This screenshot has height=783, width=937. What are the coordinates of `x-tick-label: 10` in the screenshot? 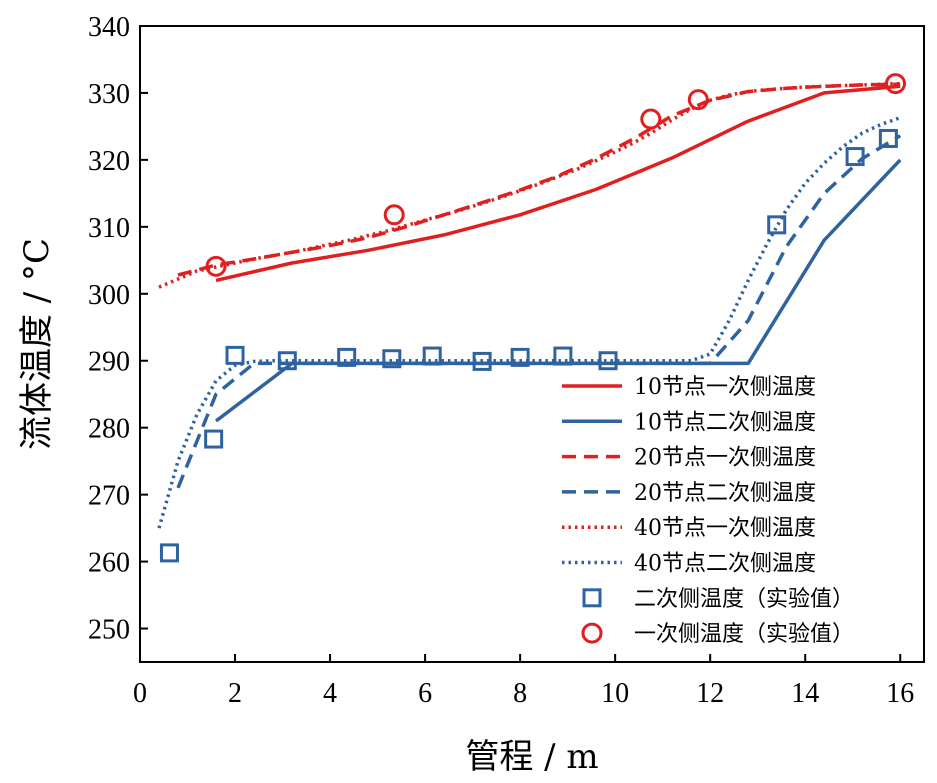 It's located at (615, 693).